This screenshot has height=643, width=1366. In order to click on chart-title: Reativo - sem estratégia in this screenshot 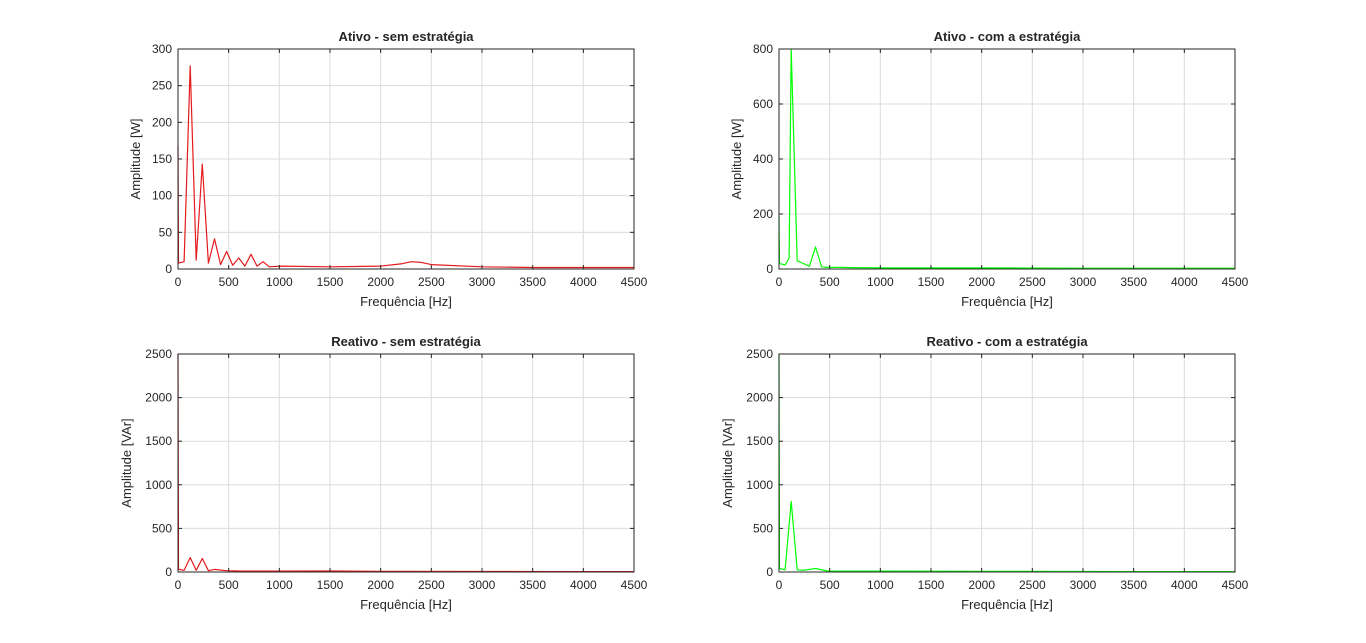, I will do `click(406, 341)`.